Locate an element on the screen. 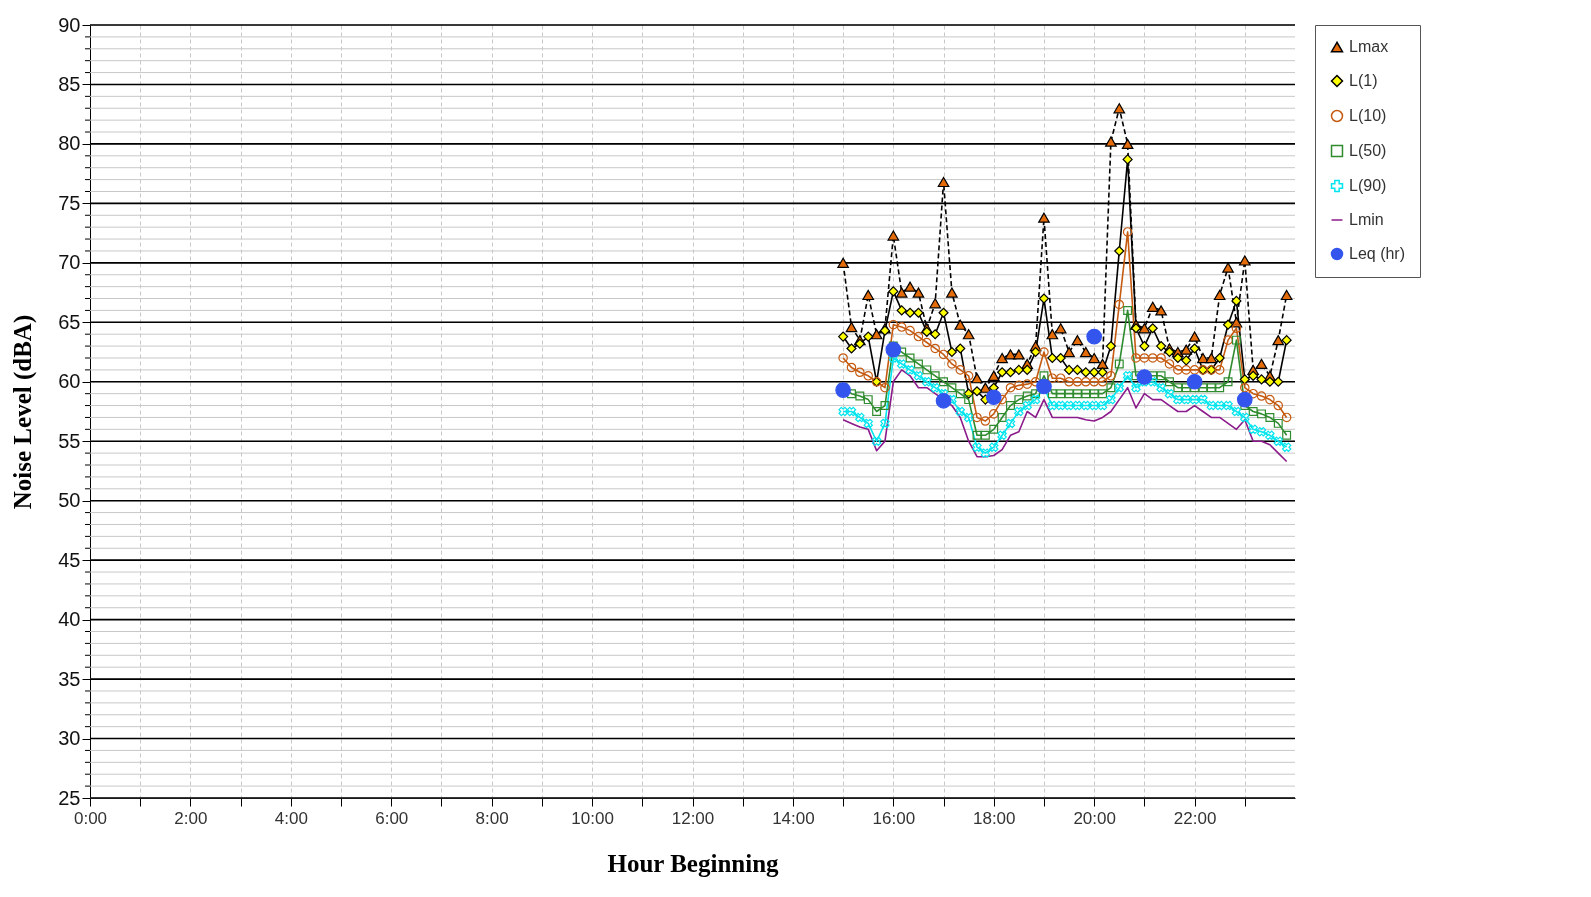 This screenshot has width=1591, height=897. y-tick-label: 55 is located at coordinates (69, 440).